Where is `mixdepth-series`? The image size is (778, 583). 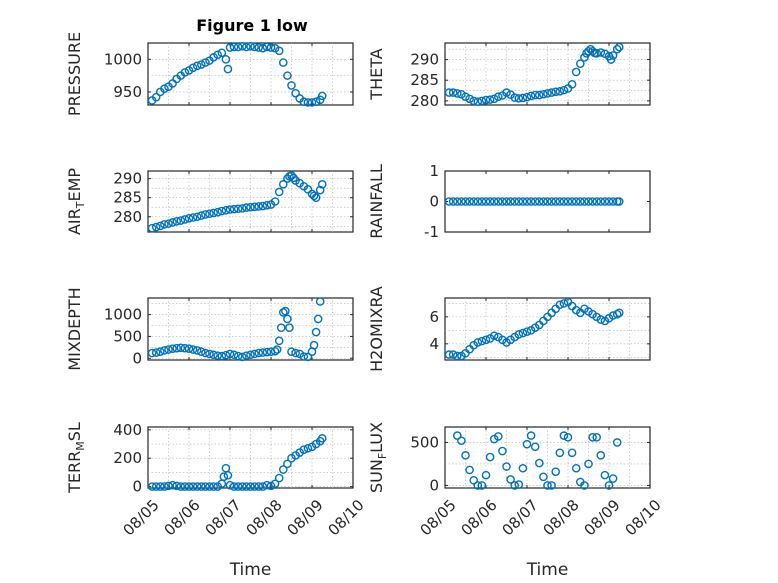
mixdepth-series is located at coordinates (236, 329).